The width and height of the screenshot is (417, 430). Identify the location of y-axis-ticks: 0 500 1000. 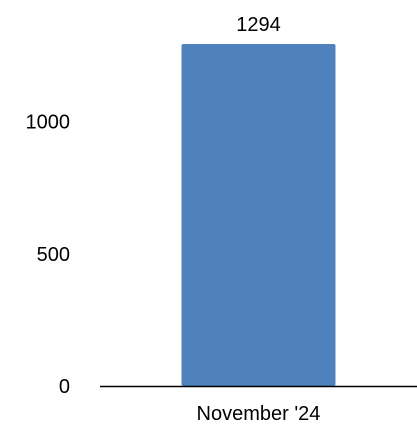
(48, 255).